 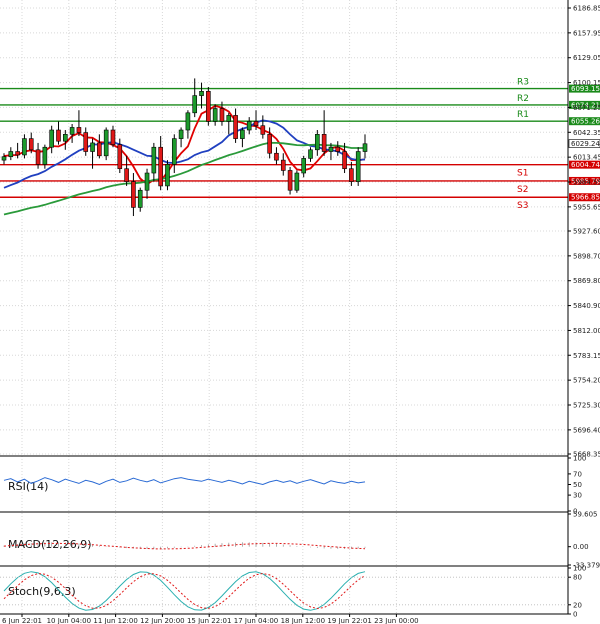 What do you see at coordinates (577, 485) in the screenshot?
I see `indicator-tick-label: 50` at bounding box center [577, 485].